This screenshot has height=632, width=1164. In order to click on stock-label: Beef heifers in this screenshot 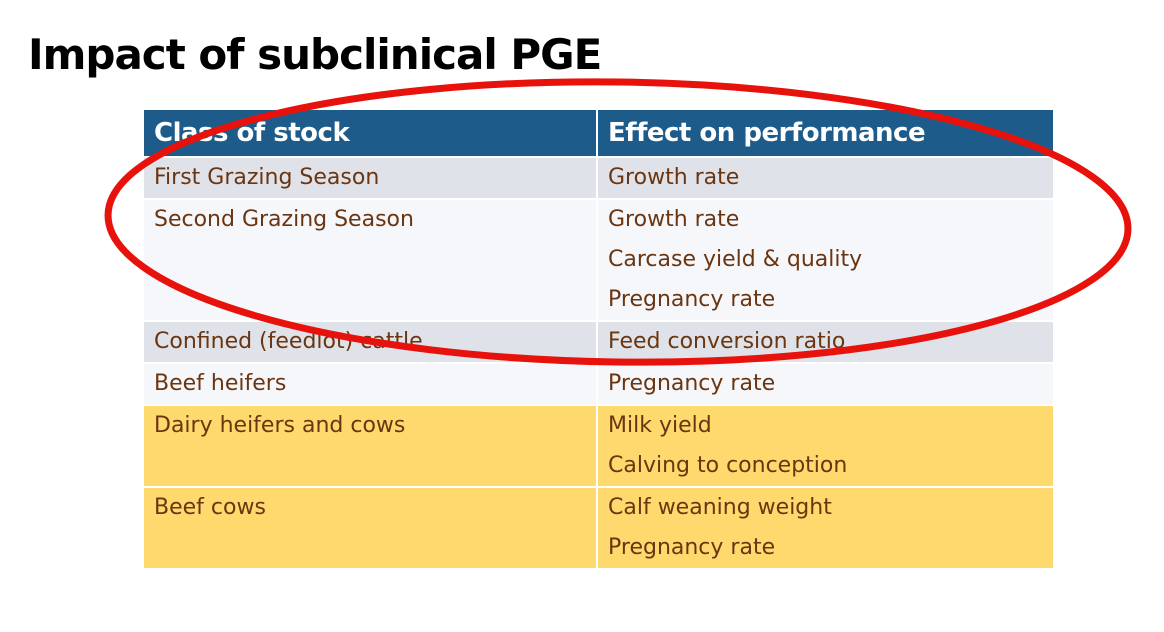, I will do `click(220, 383)`.